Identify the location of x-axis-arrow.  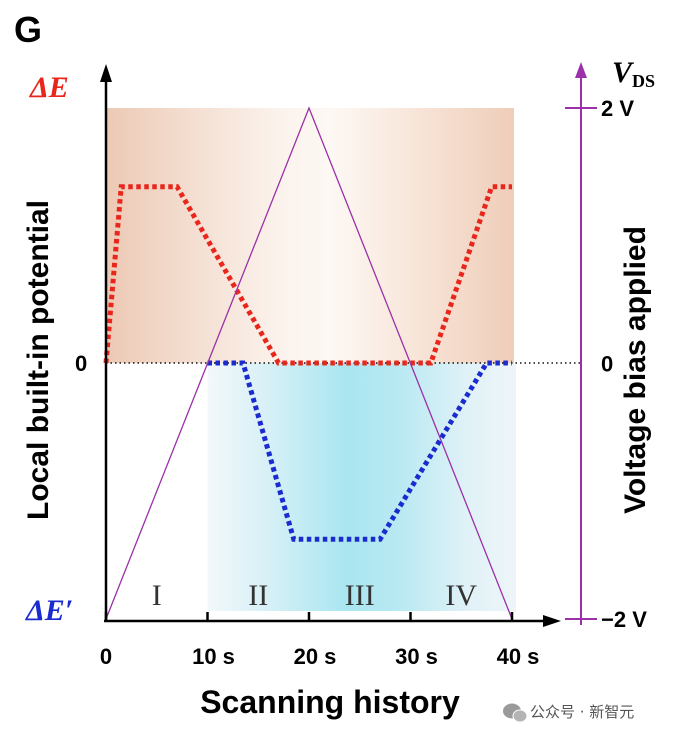
(552, 621).